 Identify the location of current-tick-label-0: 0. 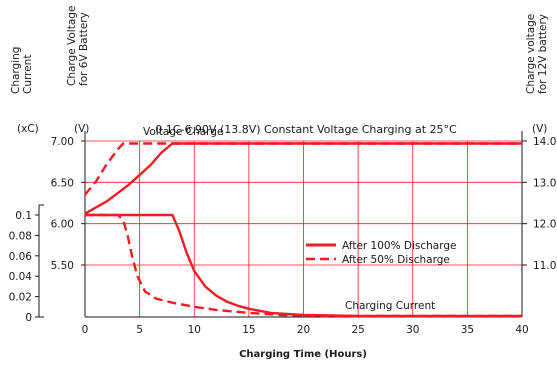
(28, 318).